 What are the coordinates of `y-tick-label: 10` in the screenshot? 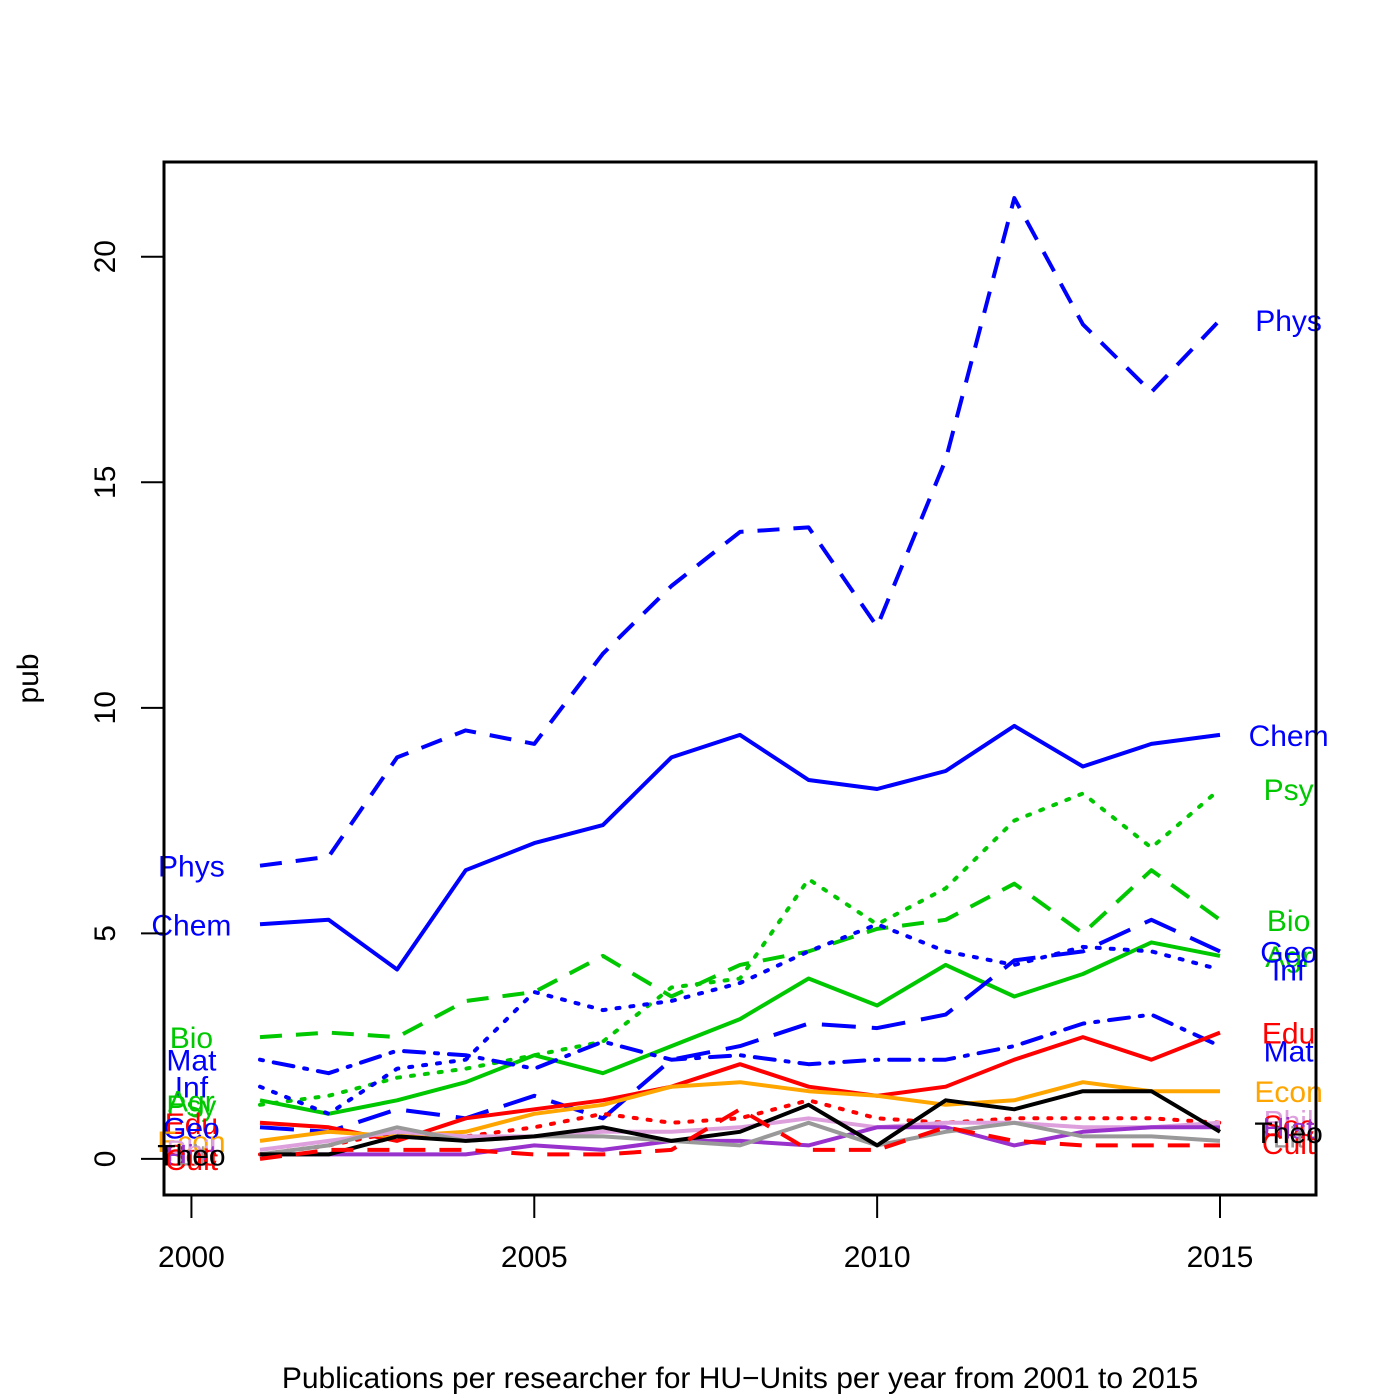 It's located at (105, 707).